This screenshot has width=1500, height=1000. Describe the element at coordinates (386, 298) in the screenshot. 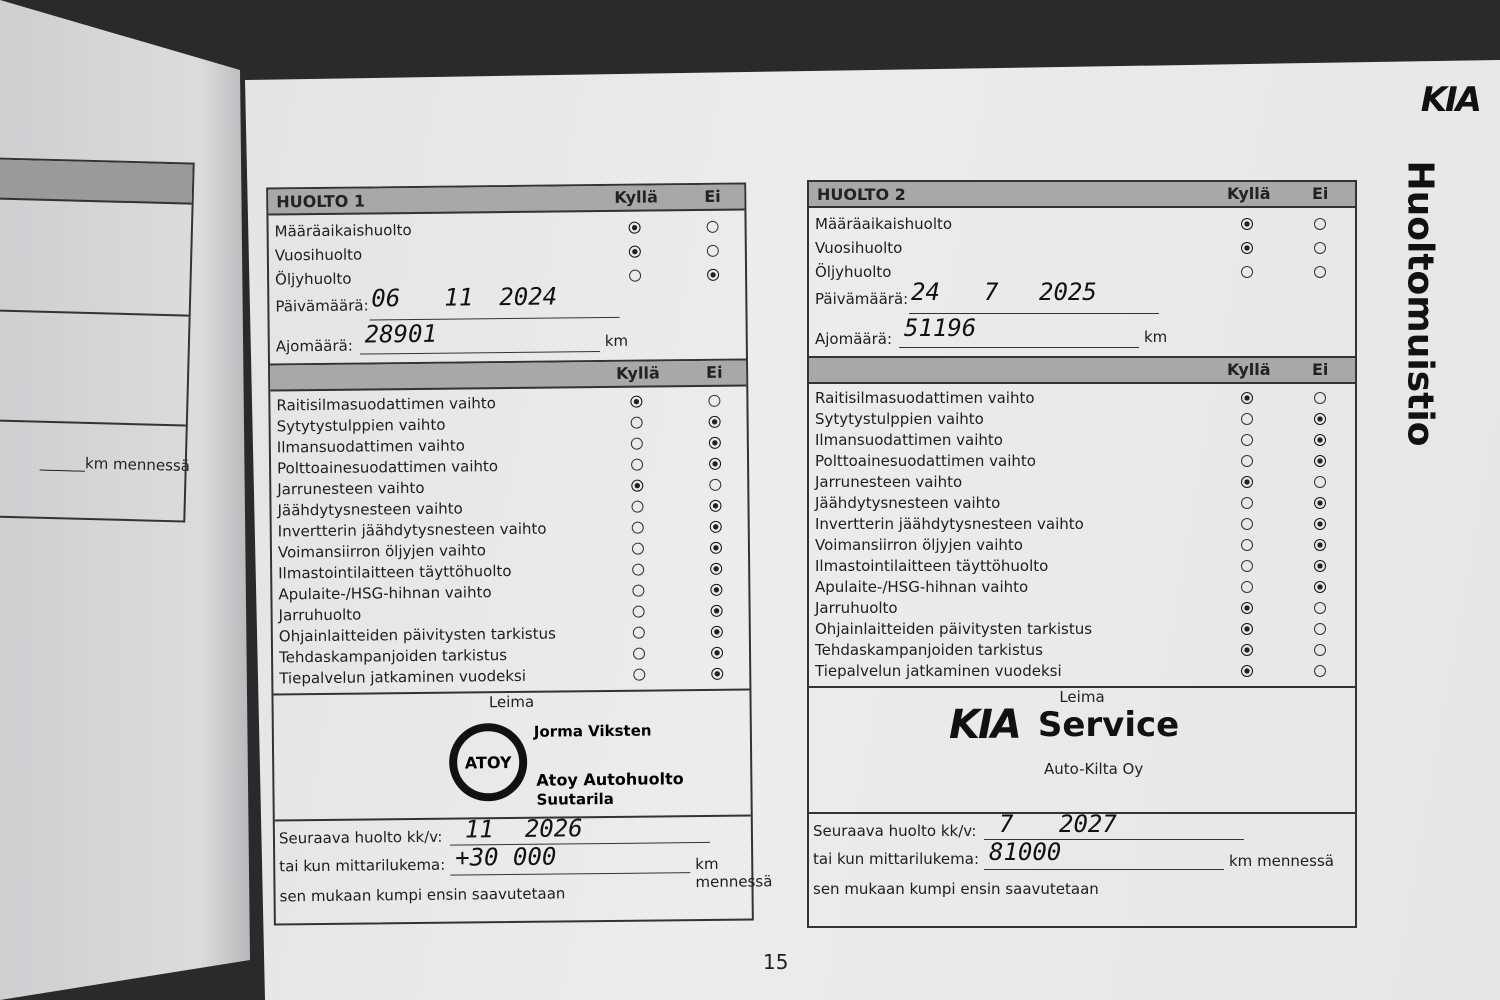

I see `date-day: 06` at that location.